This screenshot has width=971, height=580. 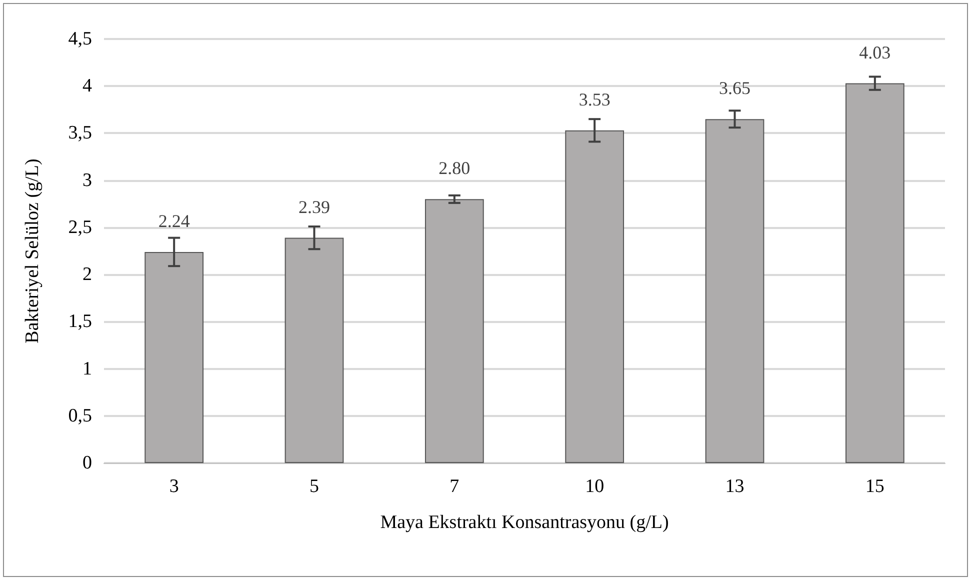 I want to click on y-tick-label: 2,5, so click(x=80, y=227).